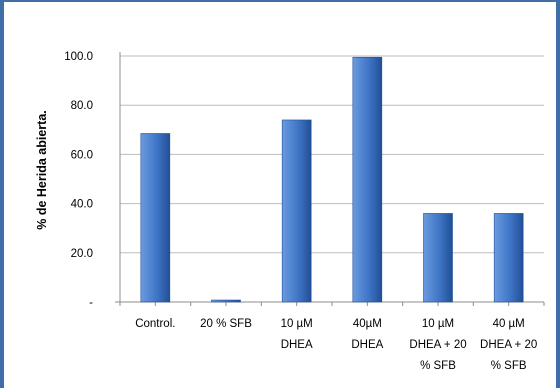 This screenshot has width=560, height=388. Describe the element at coordinates (78, 180) in the screenshot. I see `y-tick-labels: - 20.0 40.0 60.0 80.0 100.0` at that location.